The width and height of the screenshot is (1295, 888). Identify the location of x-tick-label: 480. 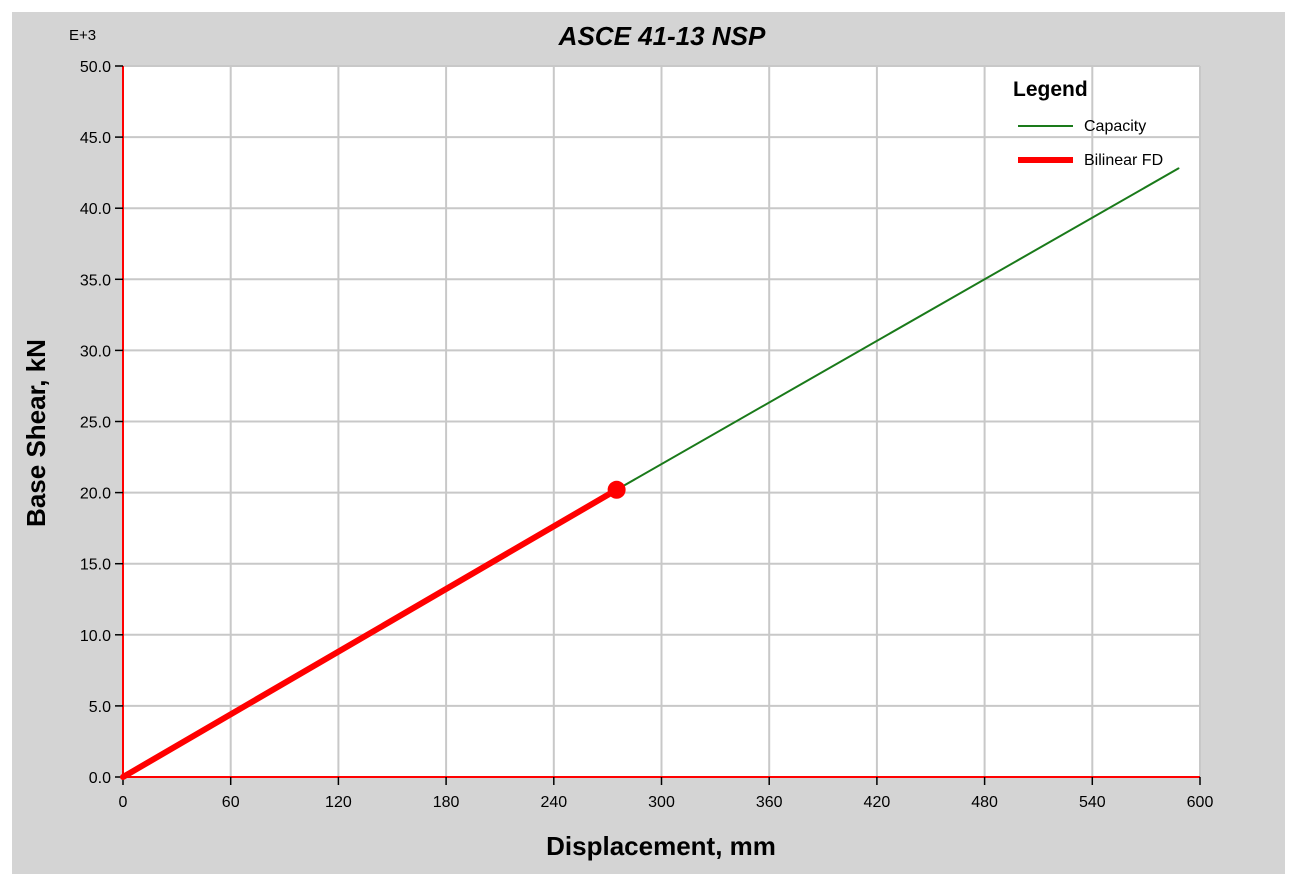
(984, 802).